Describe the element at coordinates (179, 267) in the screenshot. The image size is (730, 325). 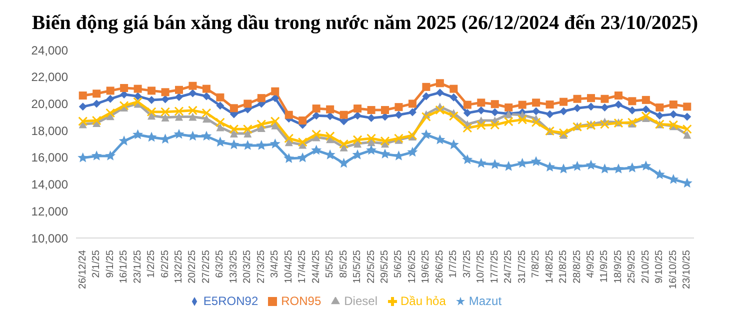
I see `x-tick-label: 13/2/25` at that location.